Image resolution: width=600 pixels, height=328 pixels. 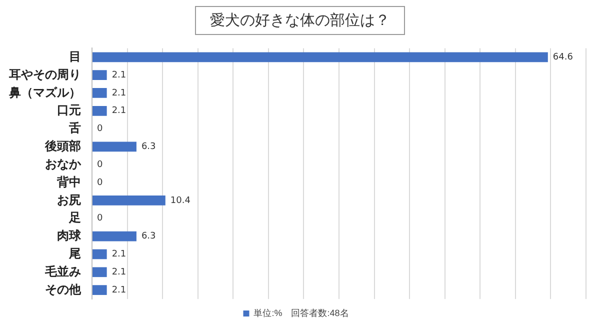 What do you see at coordinates (69, 110) in the screenshot?
I see `y-tick-label: 口元` at bounding box center [69, 110].